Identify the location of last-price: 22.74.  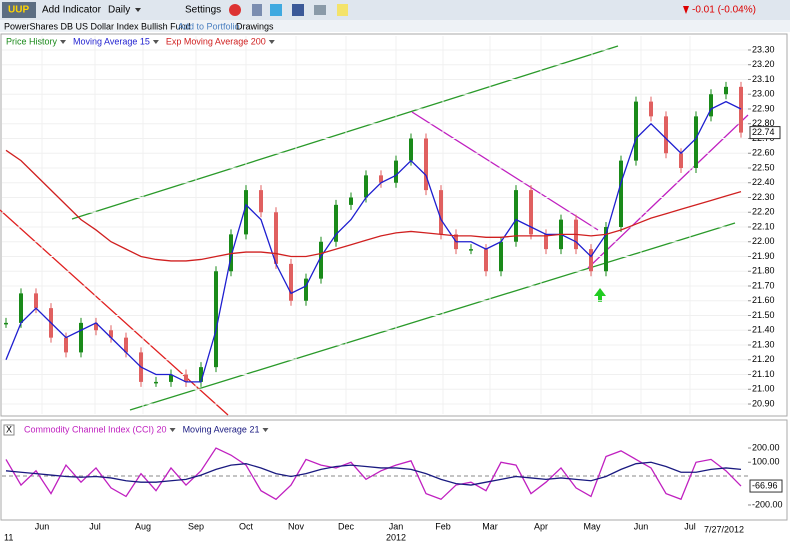
(763, 132).